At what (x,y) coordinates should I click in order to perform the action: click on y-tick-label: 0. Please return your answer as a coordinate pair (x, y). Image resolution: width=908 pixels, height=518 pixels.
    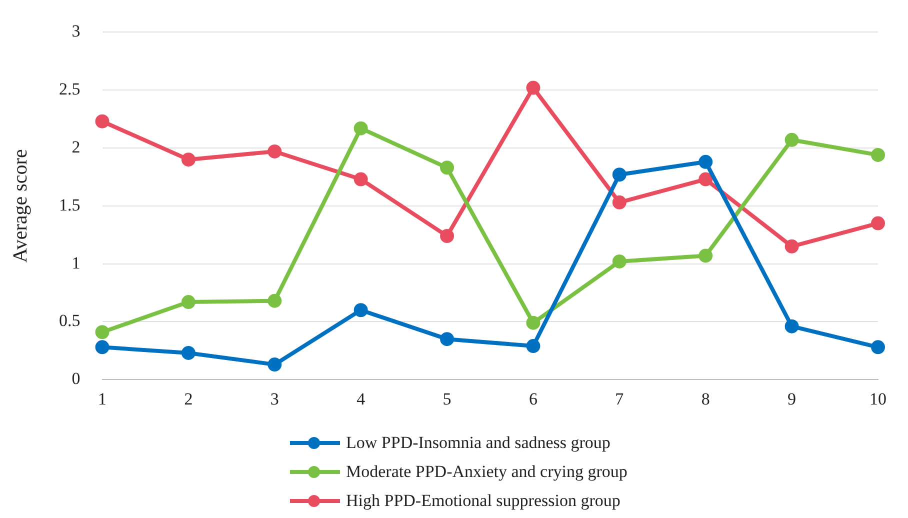
    Looking at the image, I should click on (76, 378).